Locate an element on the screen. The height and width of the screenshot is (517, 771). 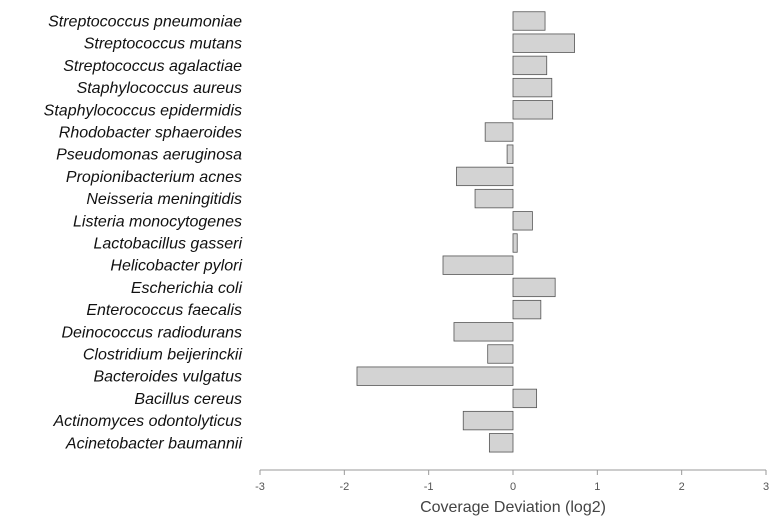
category-label: Escherichia coli is located at coordinates (187, 288).